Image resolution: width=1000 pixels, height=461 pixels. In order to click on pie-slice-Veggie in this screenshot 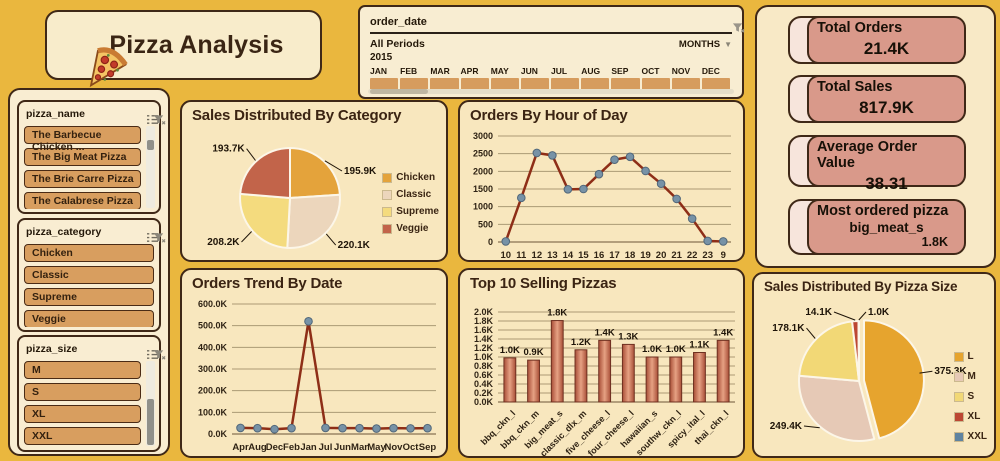, I will do `click(265, 173)`.